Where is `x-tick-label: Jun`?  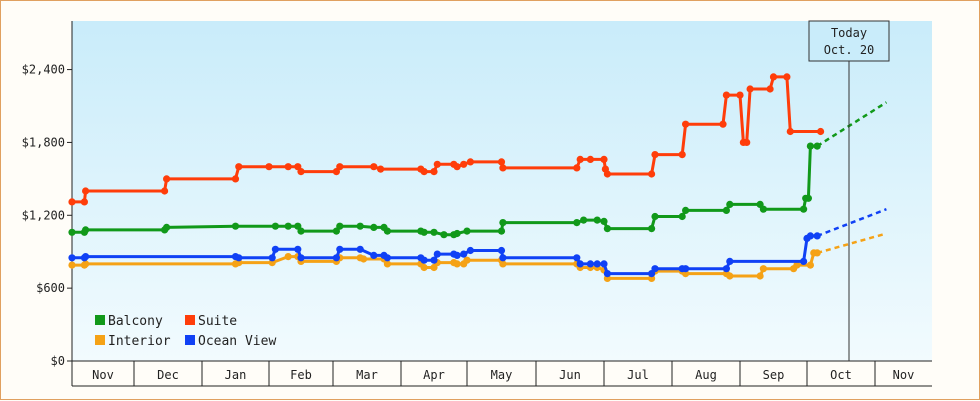
x-tick-label: Jun is located at coordinates (570, 375).